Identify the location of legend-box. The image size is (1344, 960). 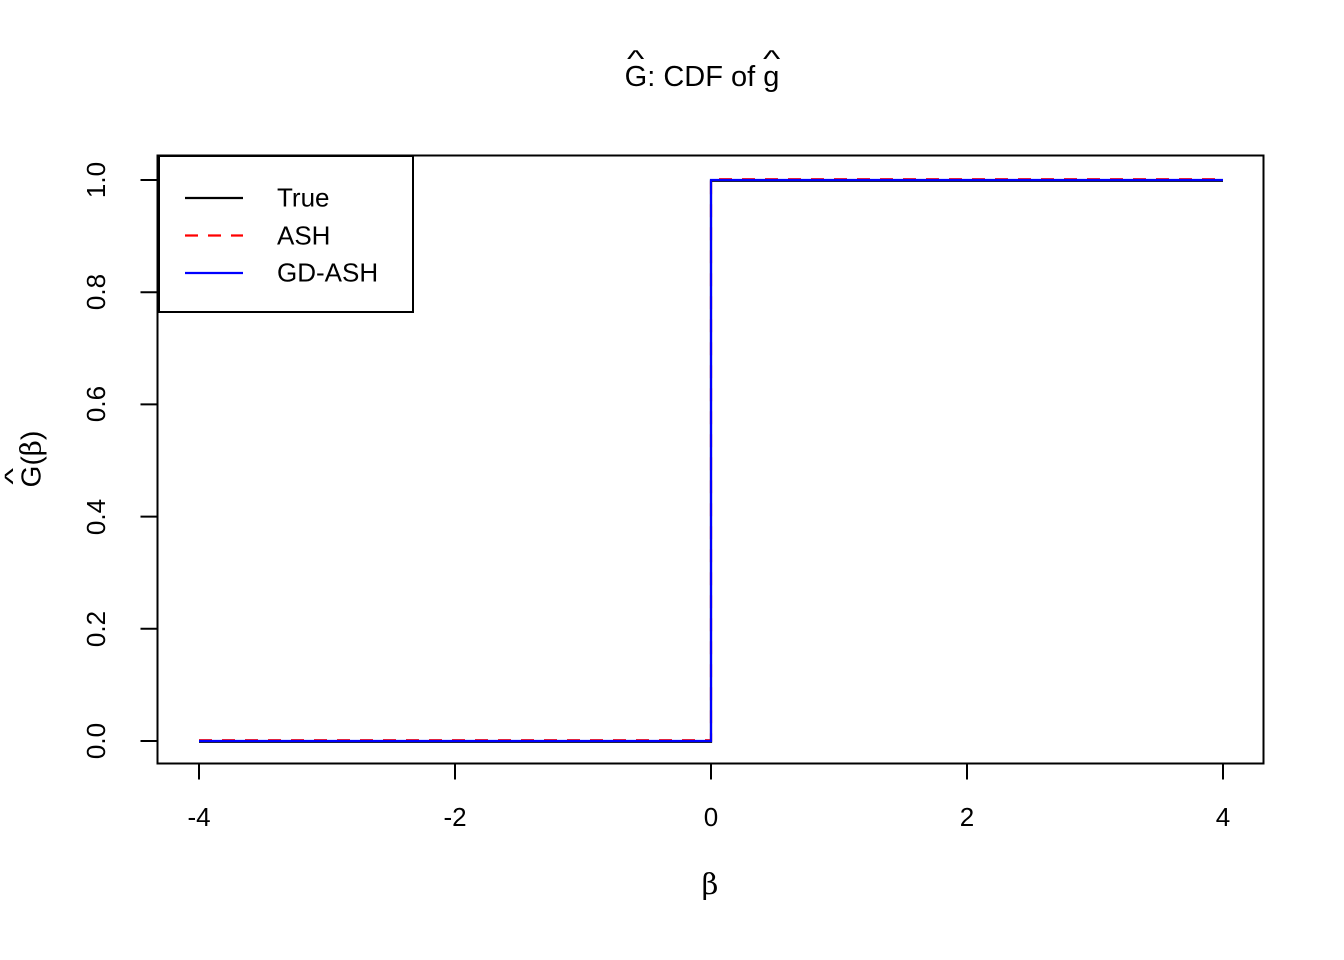
(286, 234).